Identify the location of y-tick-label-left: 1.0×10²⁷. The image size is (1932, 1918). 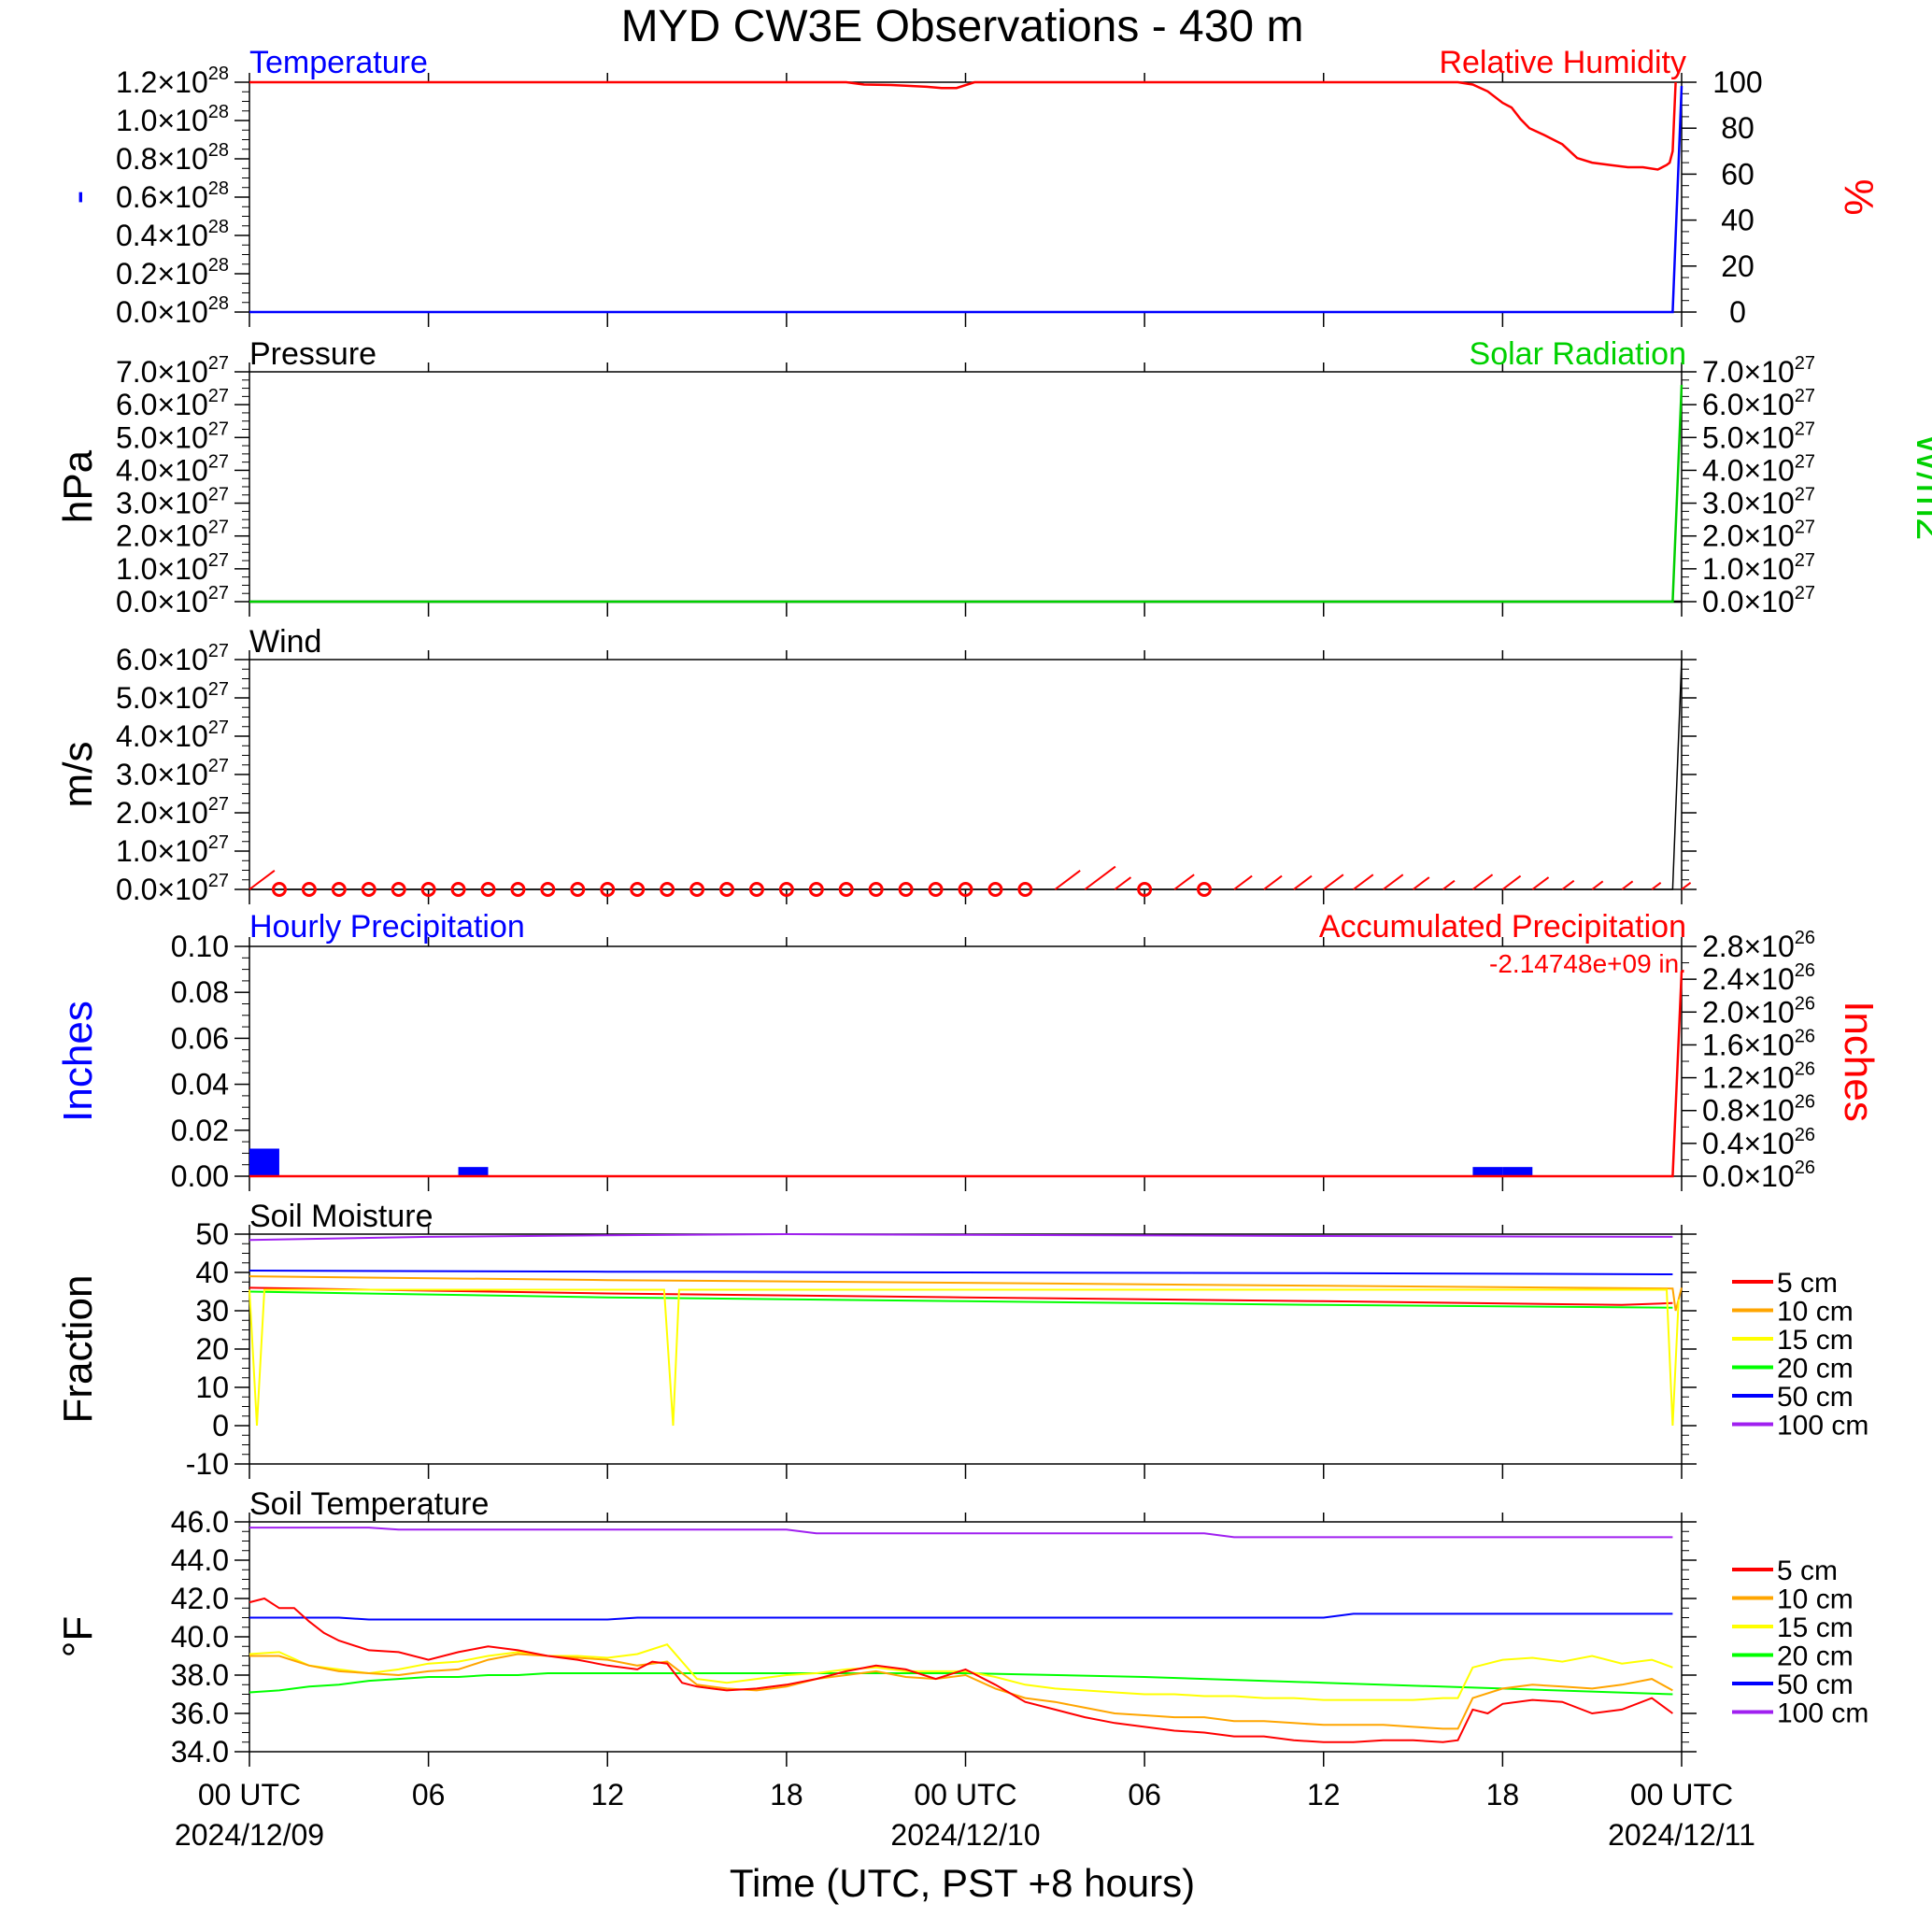
(173, 568).